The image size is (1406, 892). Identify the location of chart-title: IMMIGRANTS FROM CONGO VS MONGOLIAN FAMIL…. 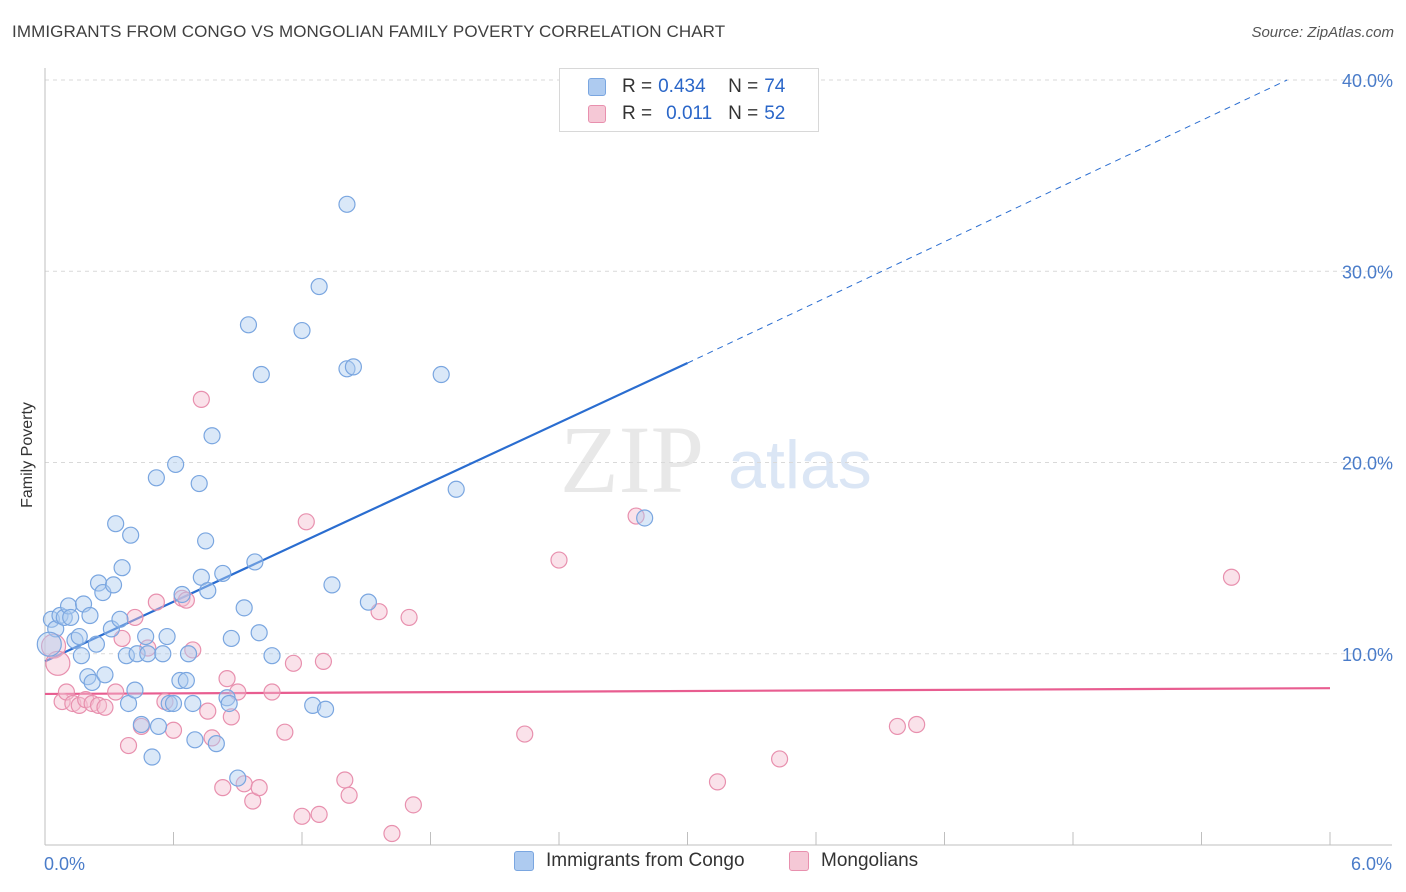
(369, 31).